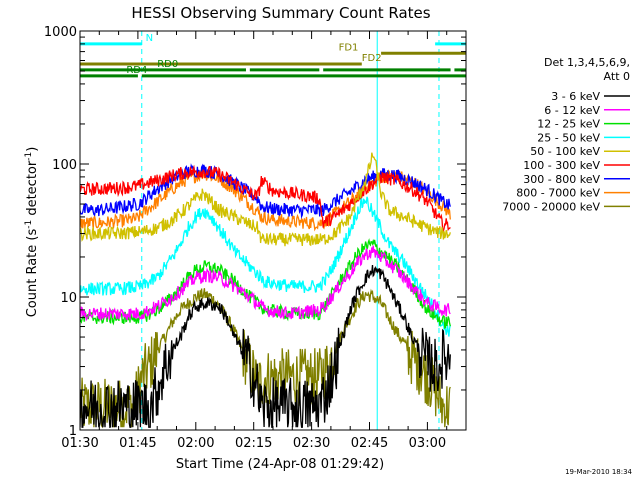  Describe the element at coordinates (568, 137) in the screenshot. I see `legend-label-3: 25 - 50 keV` at that location.